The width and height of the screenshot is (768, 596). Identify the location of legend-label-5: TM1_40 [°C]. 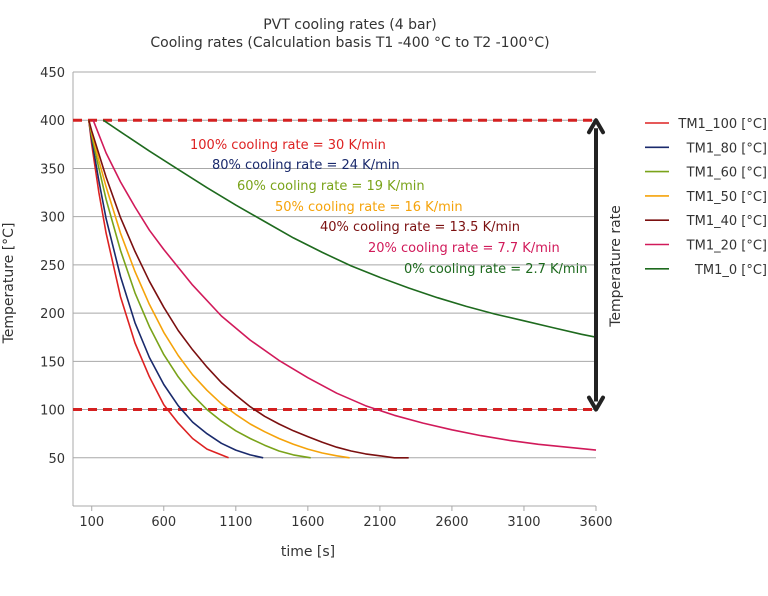
(726, 221).